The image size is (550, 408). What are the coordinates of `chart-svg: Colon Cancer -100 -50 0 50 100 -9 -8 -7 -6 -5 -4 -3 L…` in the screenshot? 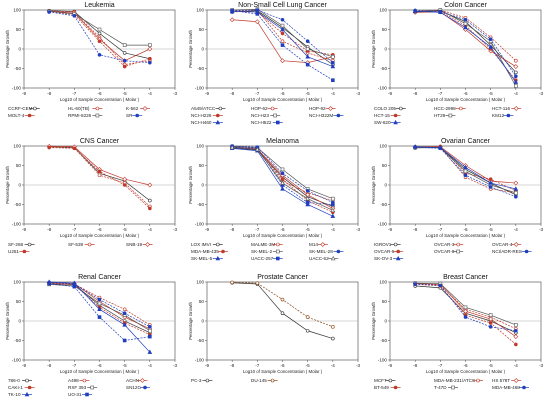 It's located at (457, 63).